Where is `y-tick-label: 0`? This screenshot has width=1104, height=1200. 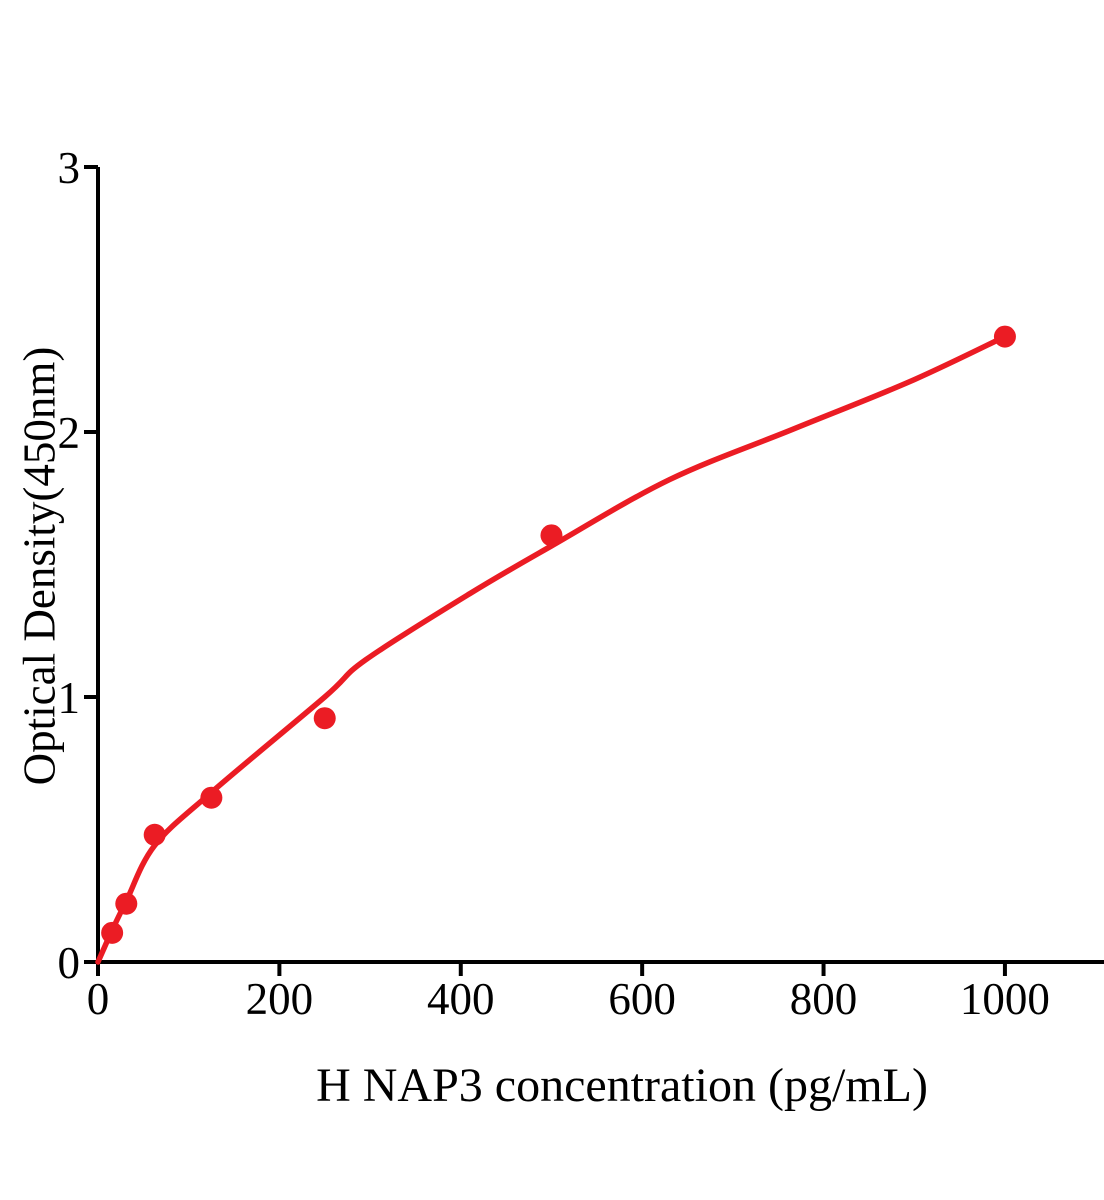 y-tick-label: 0 is located at coordinates (69, 963).